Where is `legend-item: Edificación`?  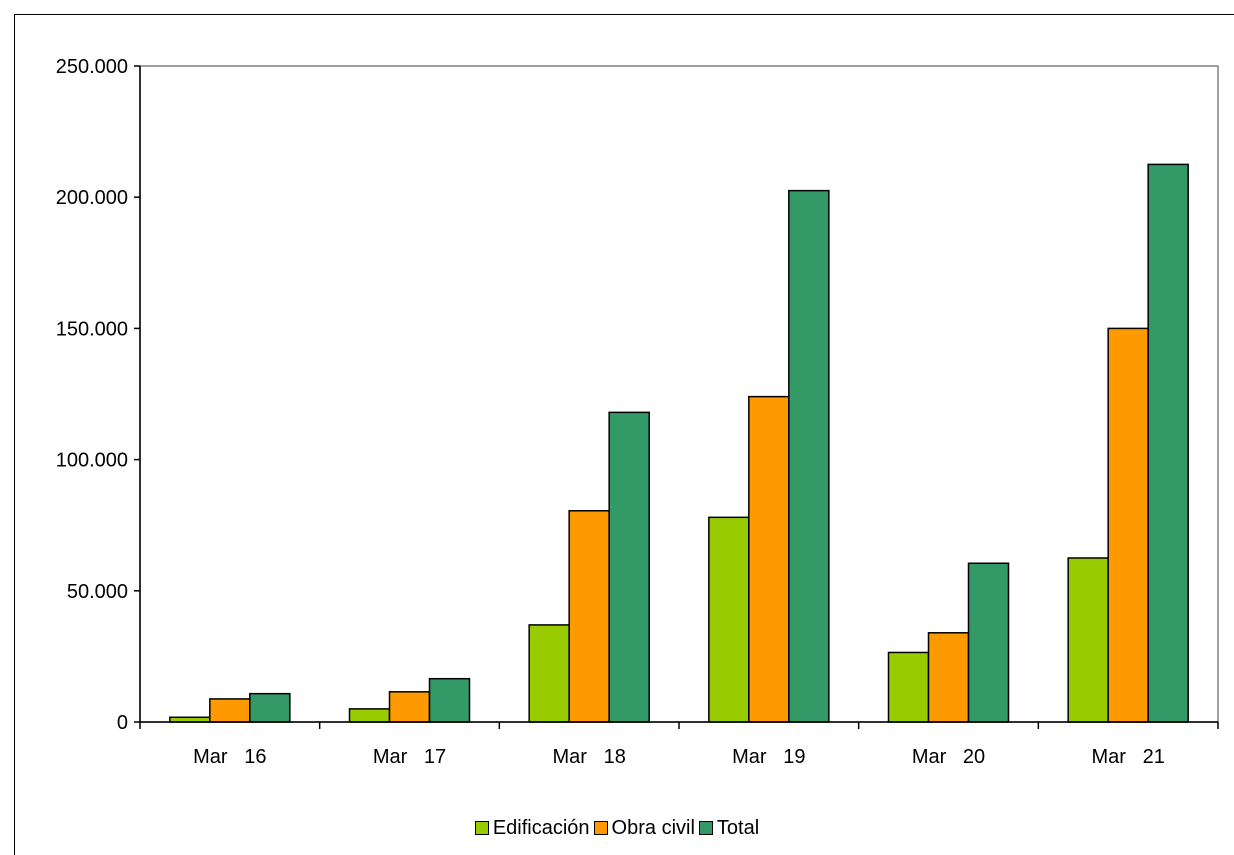
legend-item: Edificación is located at coordinates (532, 828).